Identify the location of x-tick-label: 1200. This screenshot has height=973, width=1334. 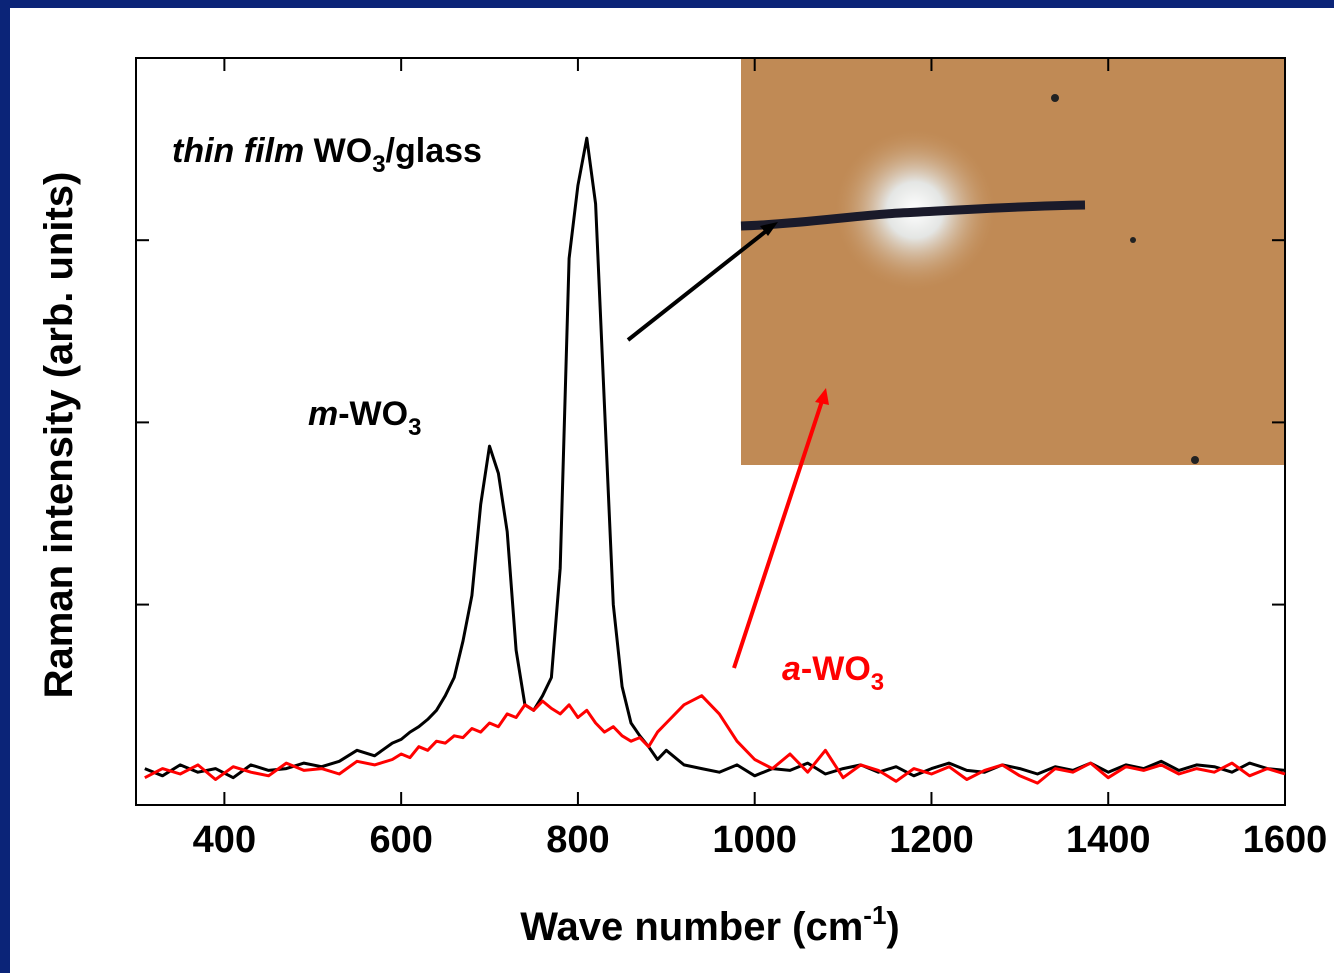
(931, 840).